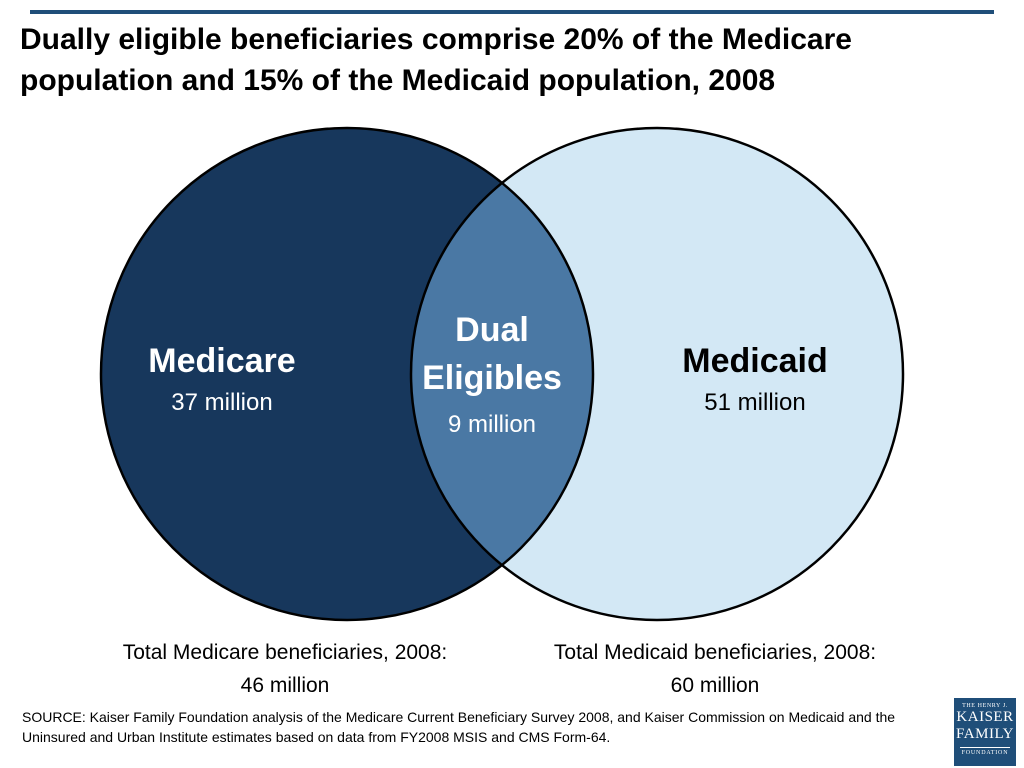  What do you see at coordinates (492, 378) in the screenshot?
I see `dual-eligibles-label-line2: Eligibles` at bounding box center [492, 378].